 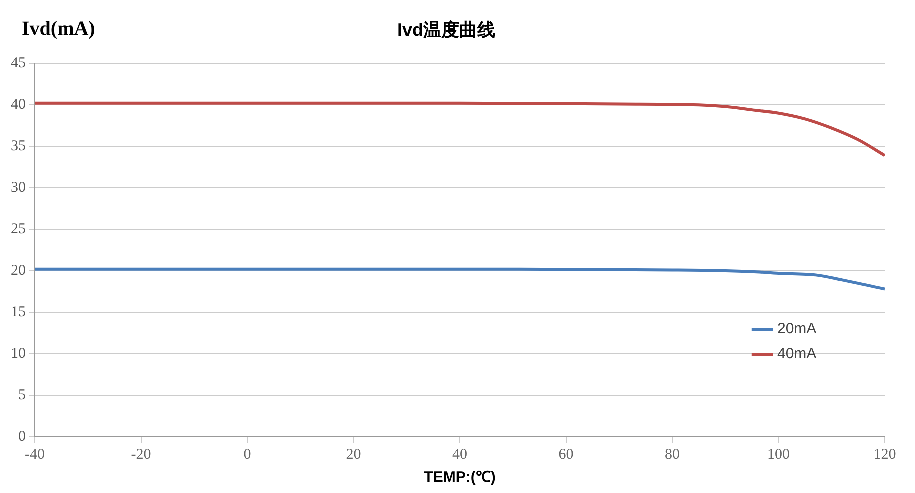 What do you see at coordinates (18, 270) in the screenshot?
I see `y-tick-label: 20` at bounding box center [18, 270].